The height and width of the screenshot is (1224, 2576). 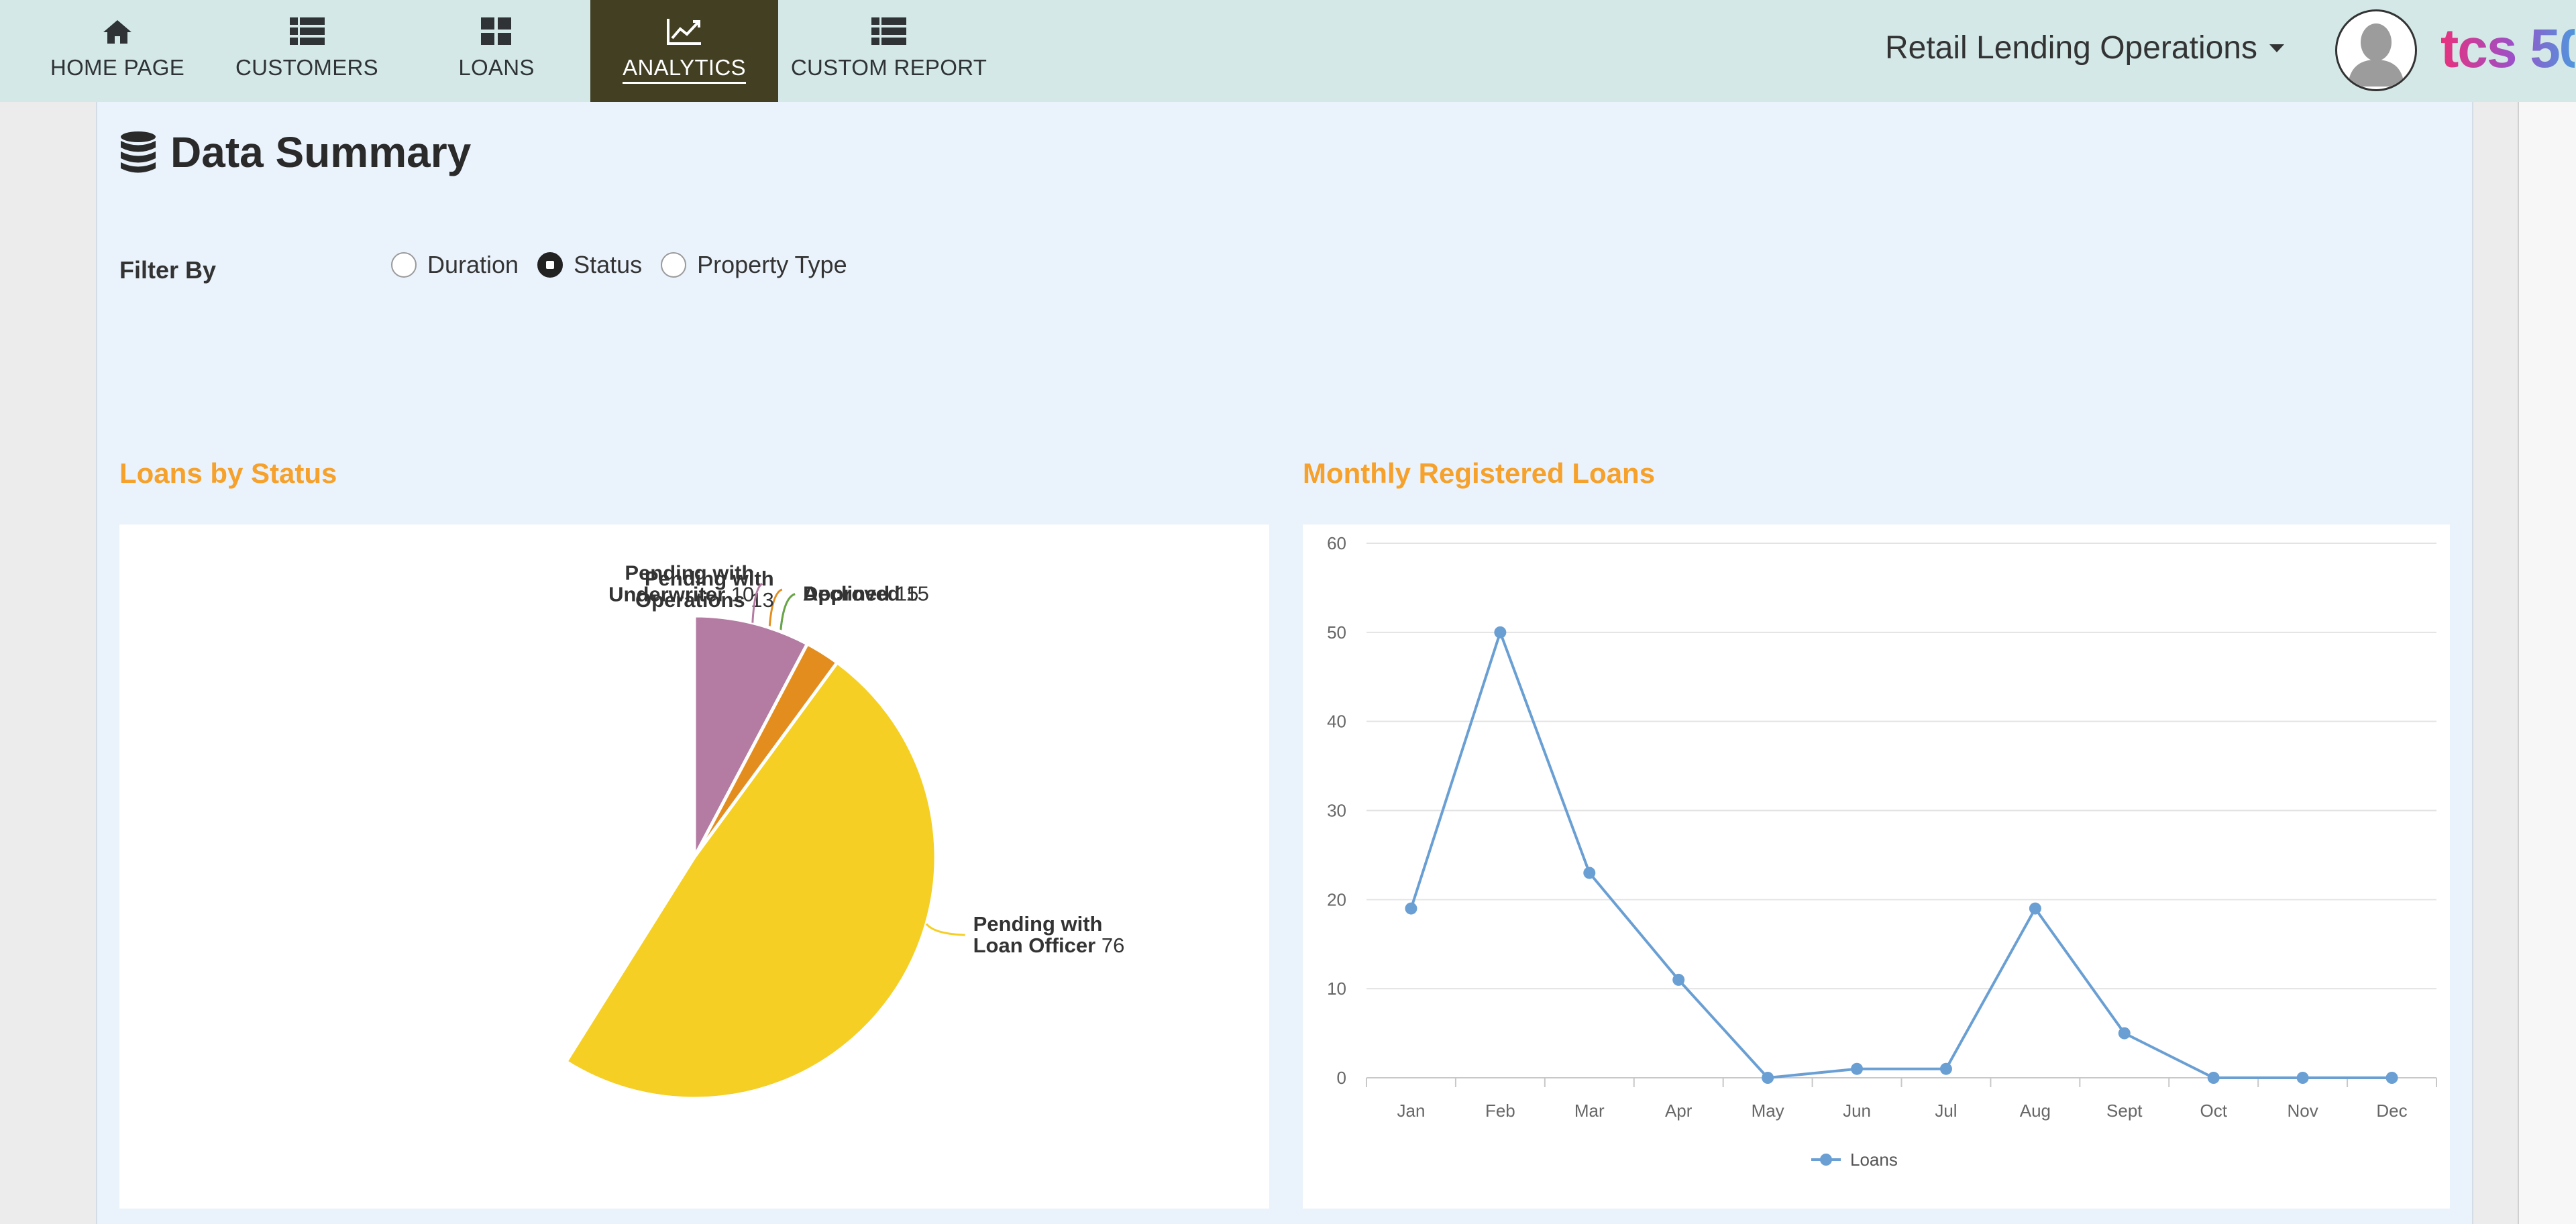 I want to click on x-tick-label-oct: Oct, so click(x=2213, y=1111).